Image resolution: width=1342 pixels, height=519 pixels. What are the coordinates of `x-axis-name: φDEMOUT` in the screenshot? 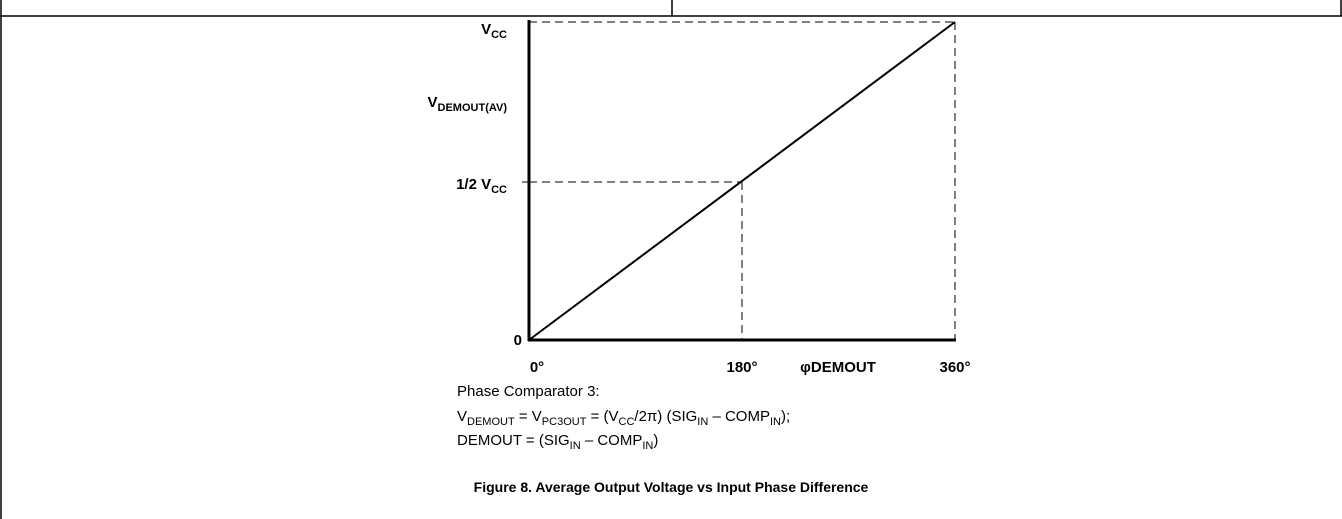 It's located at (838, 367).